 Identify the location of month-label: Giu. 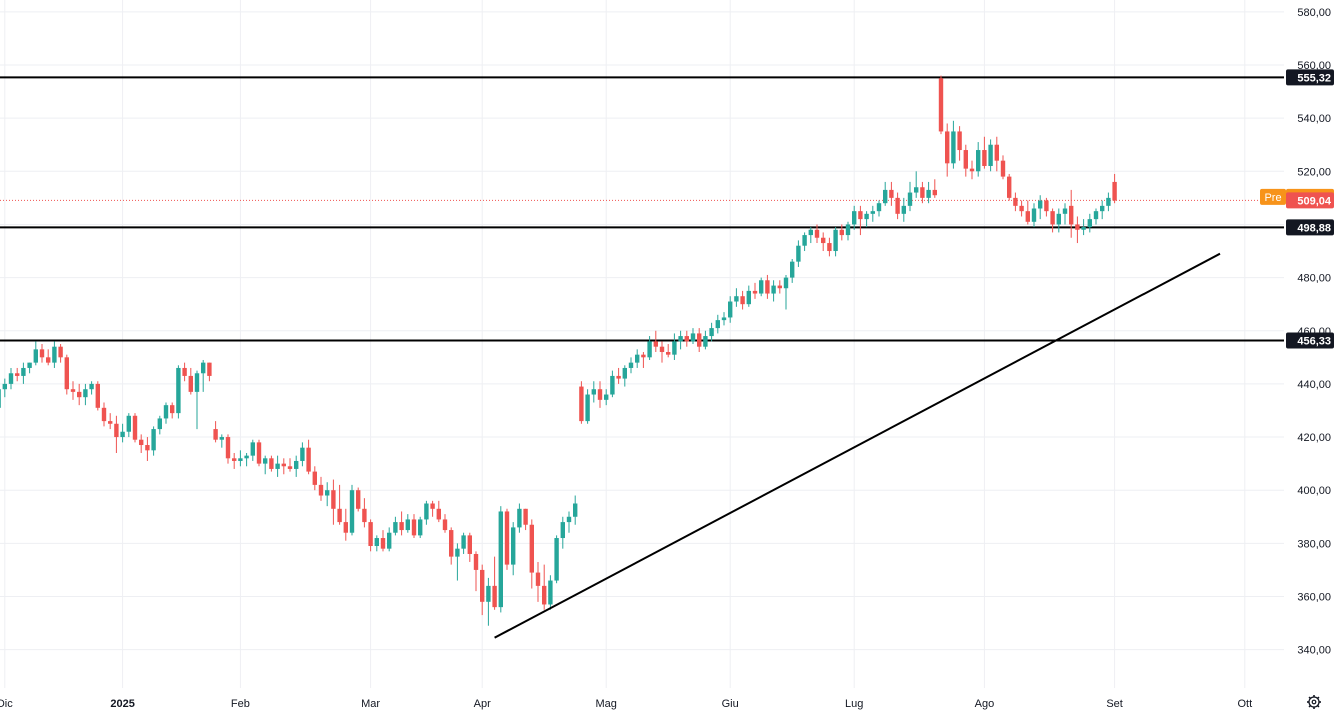
(730, 704).